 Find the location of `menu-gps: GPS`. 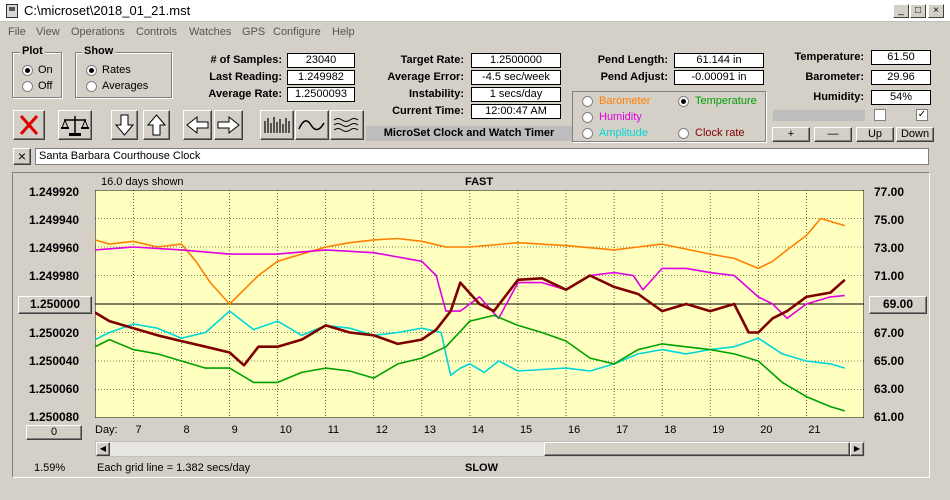

menu-gps: GPS is located at coordinates (254, 32).